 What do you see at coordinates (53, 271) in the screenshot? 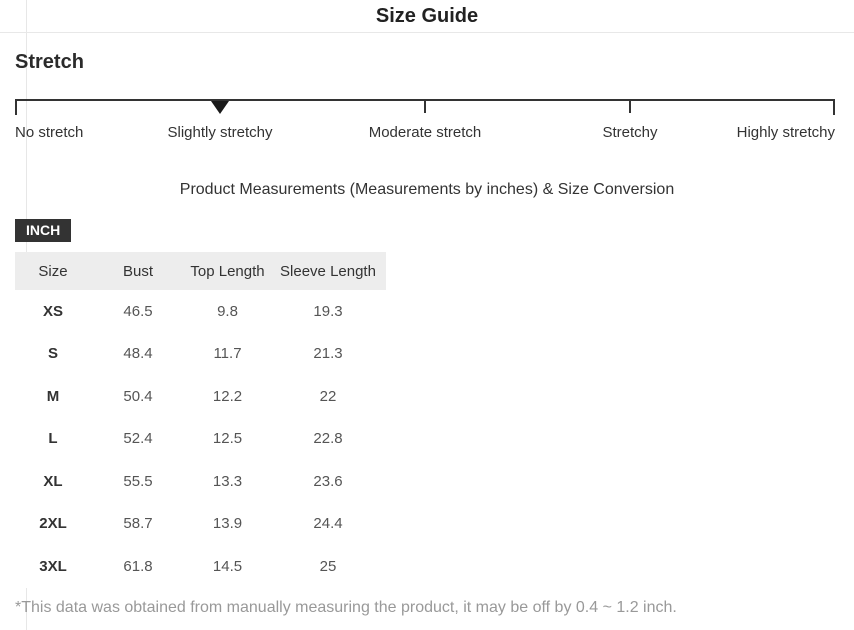
I see `column-header: Size` at bounding box center [53, 271].